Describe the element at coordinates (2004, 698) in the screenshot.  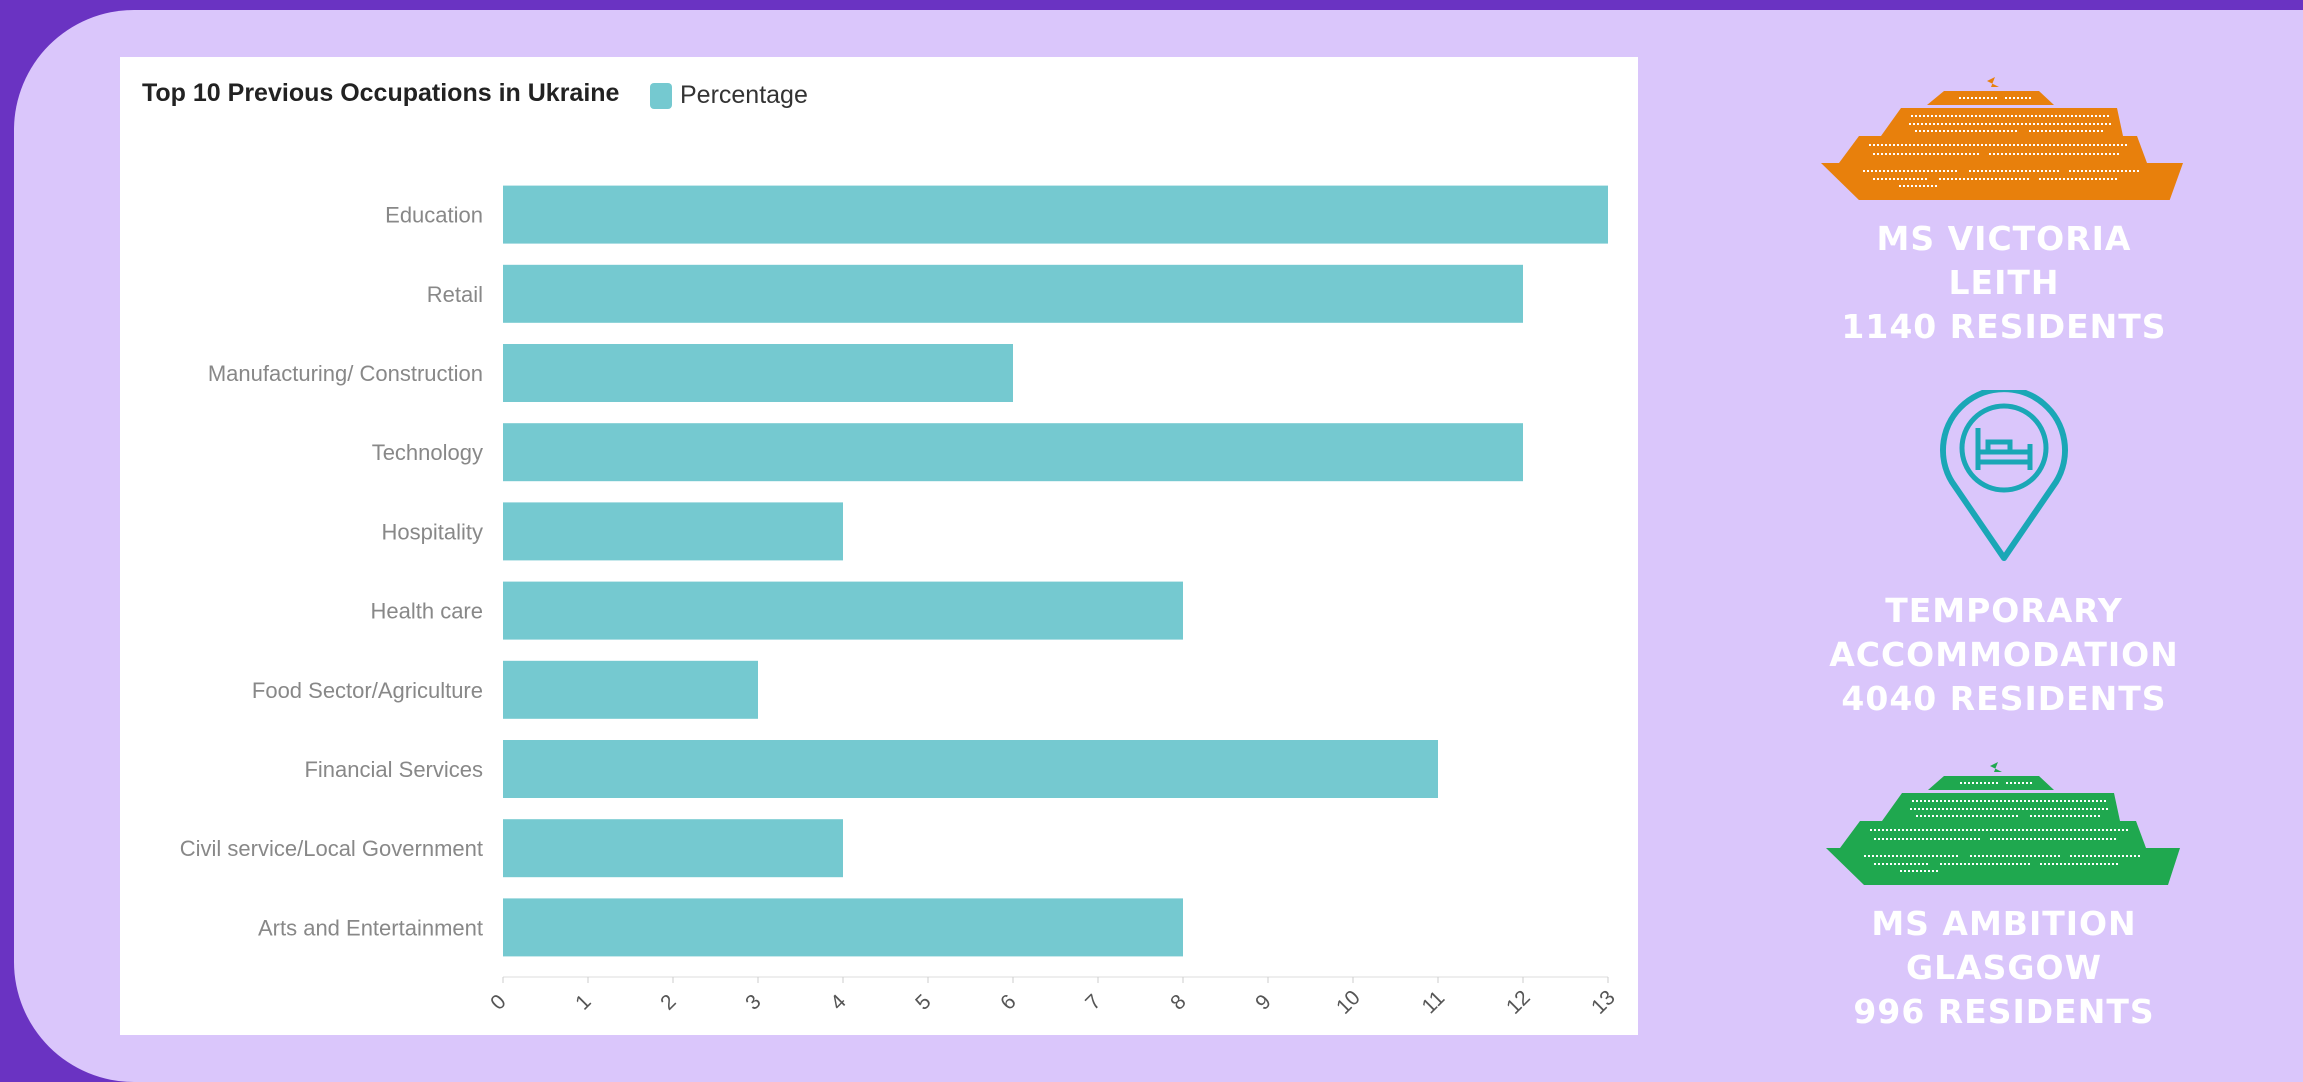
I see `resident-count: 4040 RESIDENTS` at that location.